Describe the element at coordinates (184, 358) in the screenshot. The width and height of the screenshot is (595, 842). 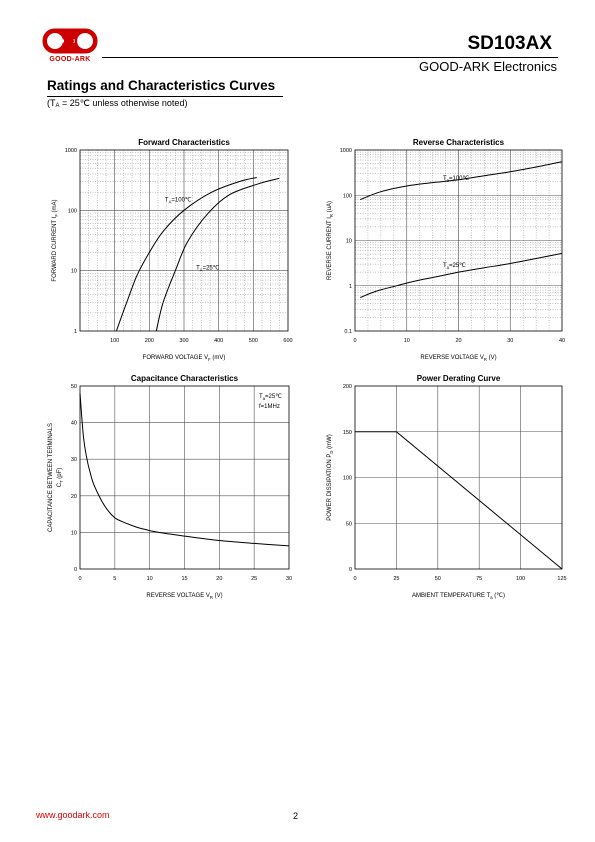
I see `x-axis-label: FORWARD VOLTAGE VF (mV)` at that location.